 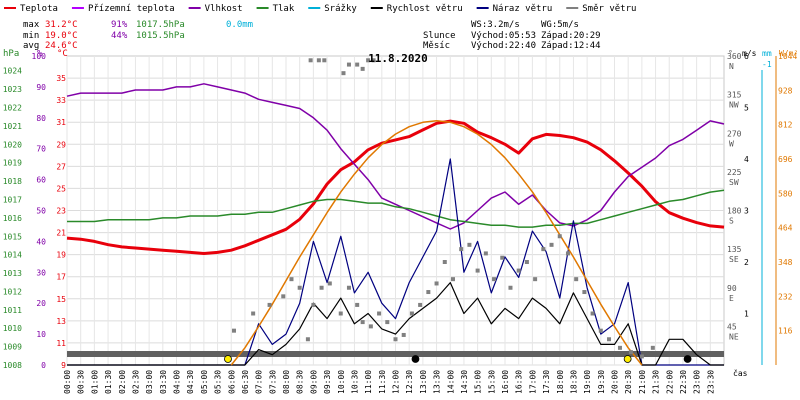 What do you see at coordinates (731, 143) in the screenshot?
I see `axis-dir-name: W` at bounding box center [731, 143].